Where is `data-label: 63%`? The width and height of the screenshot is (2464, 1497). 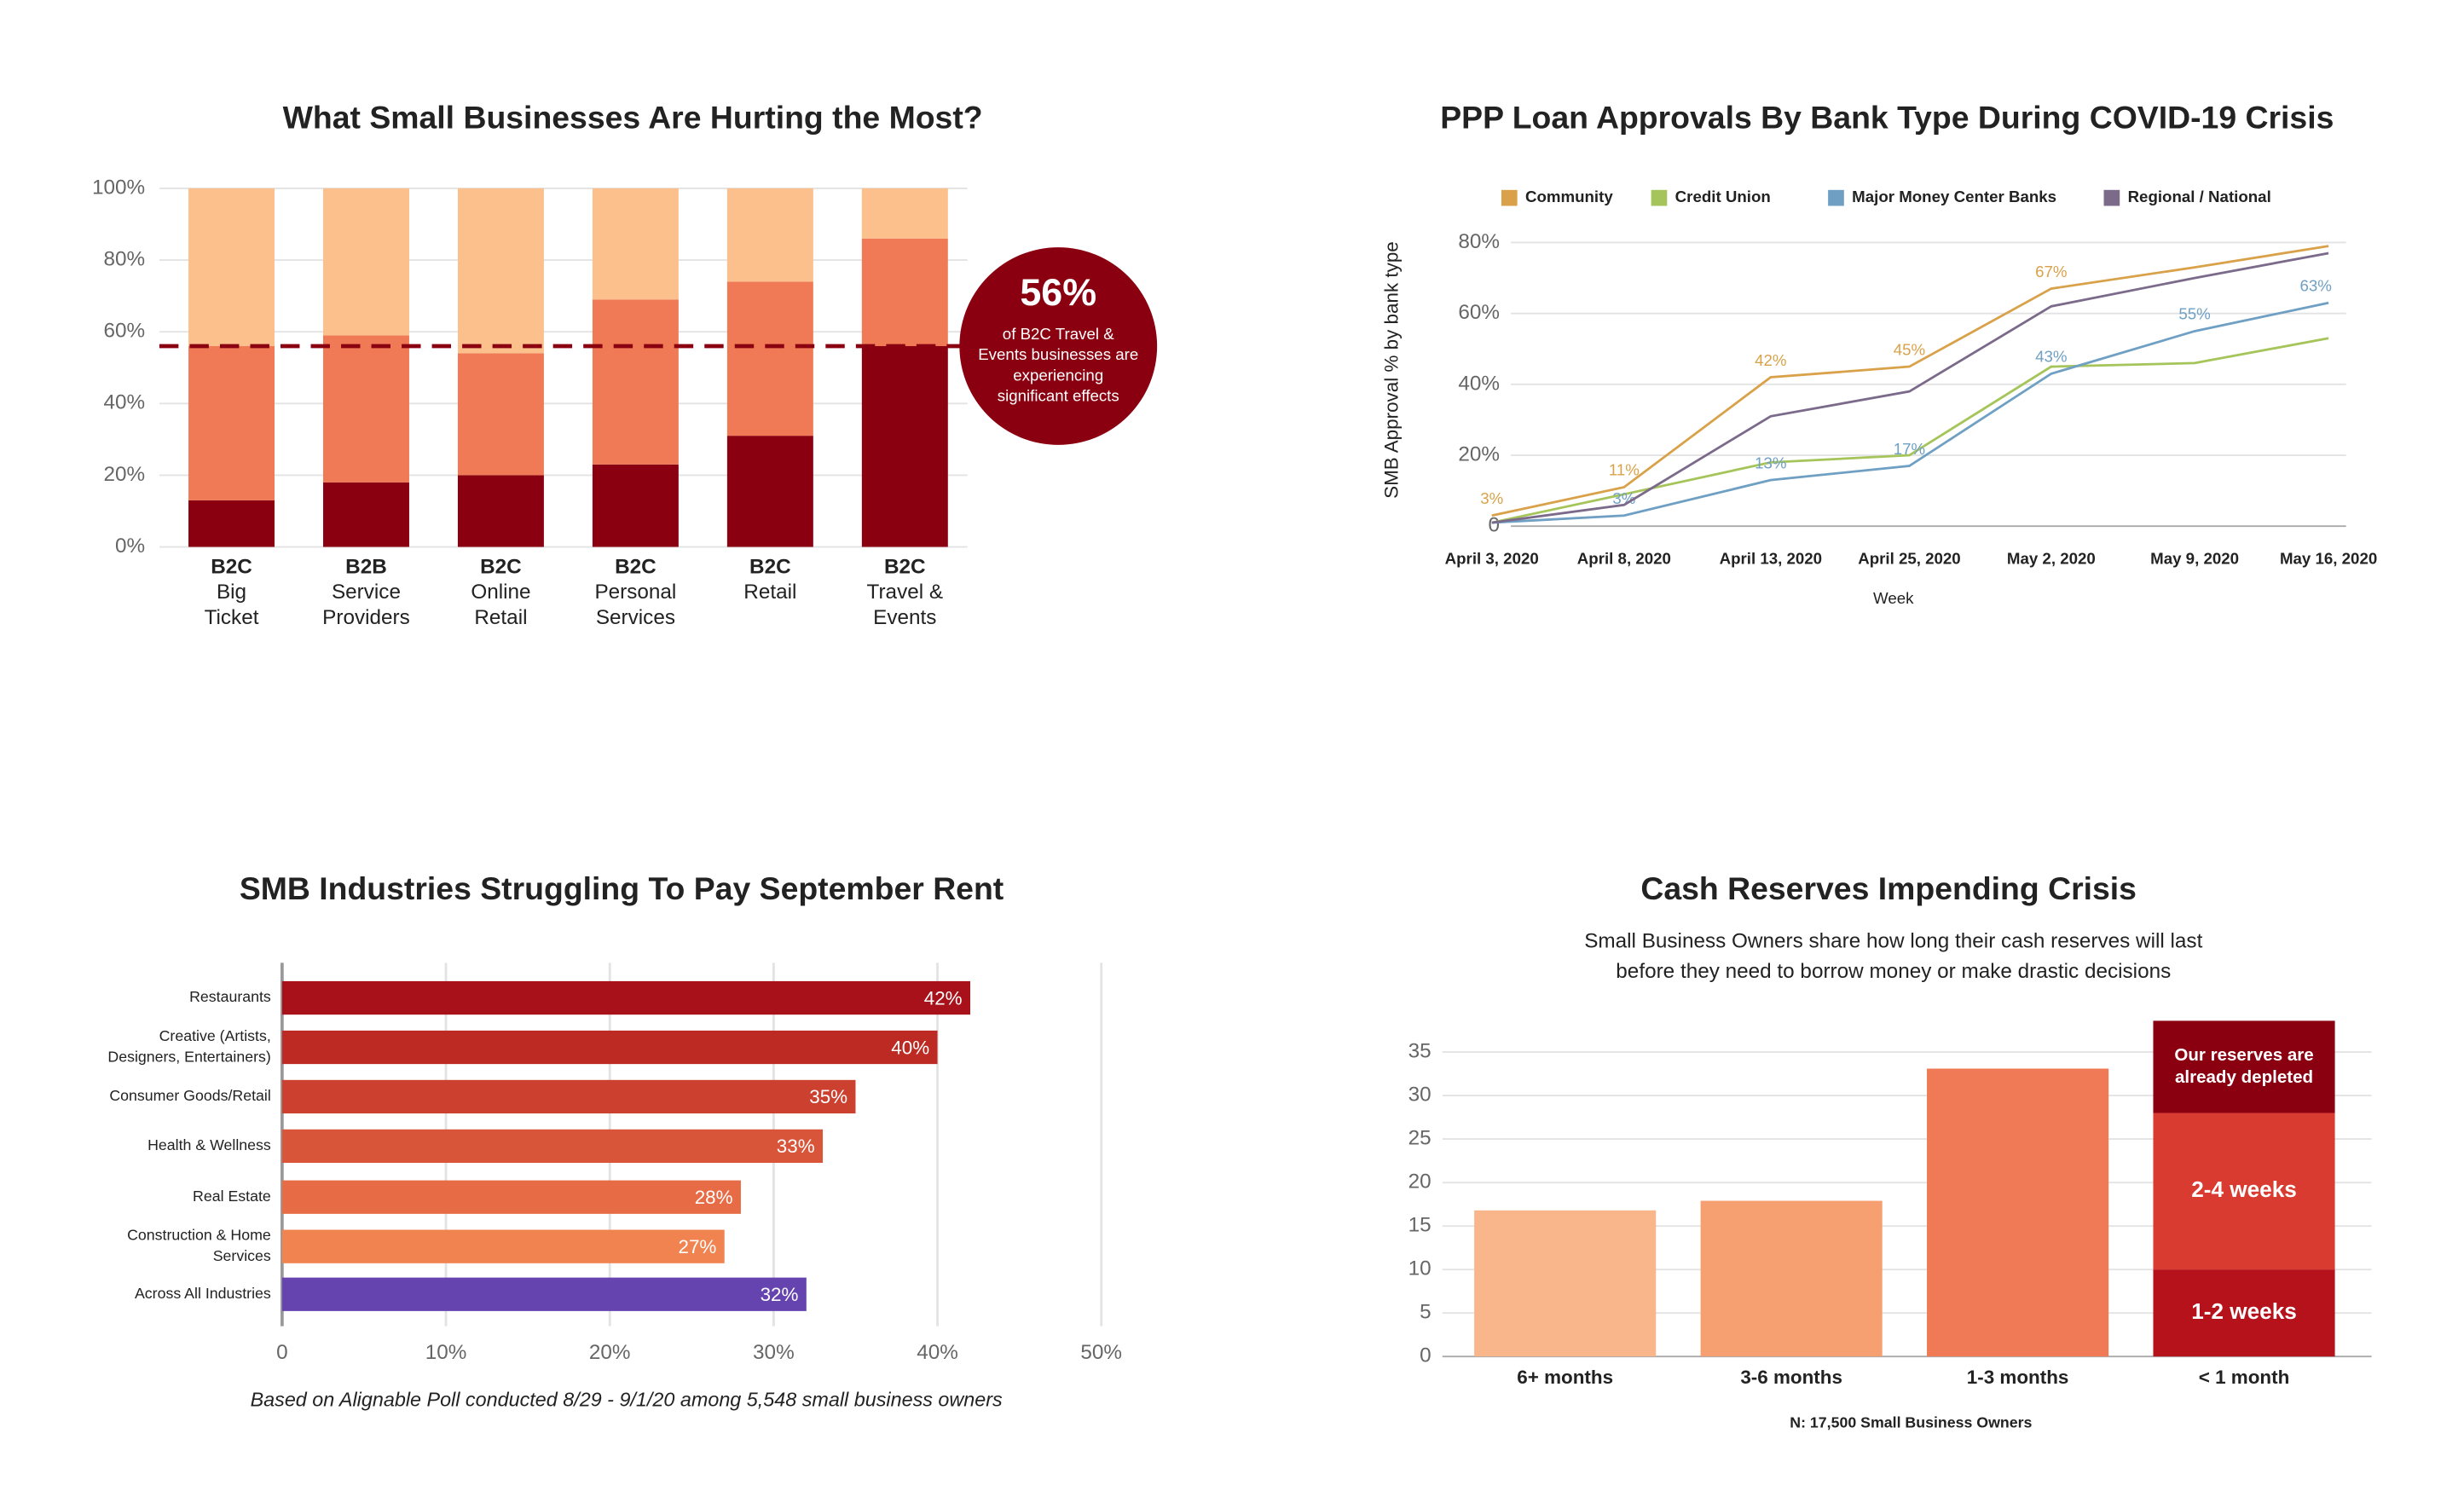
data-label: 63% is located at coordinates (2315, 285).